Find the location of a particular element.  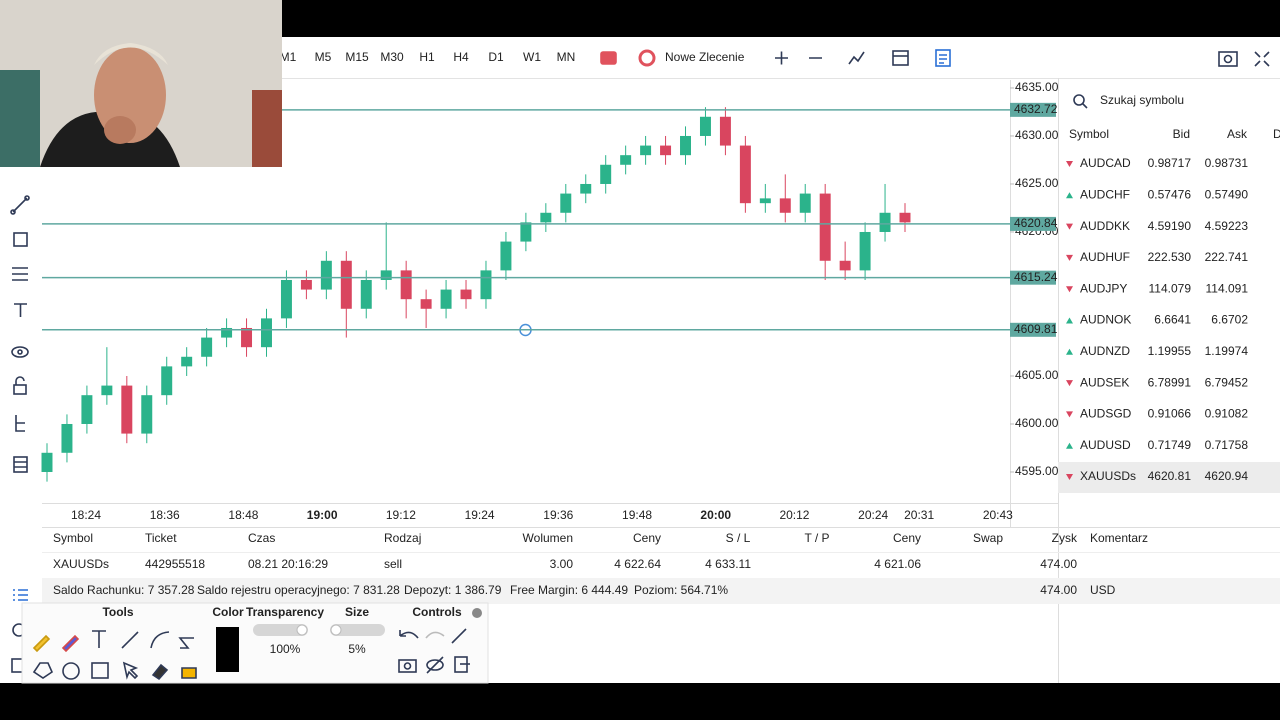

summary-currency: USD is located at coordinates (1103, 590).